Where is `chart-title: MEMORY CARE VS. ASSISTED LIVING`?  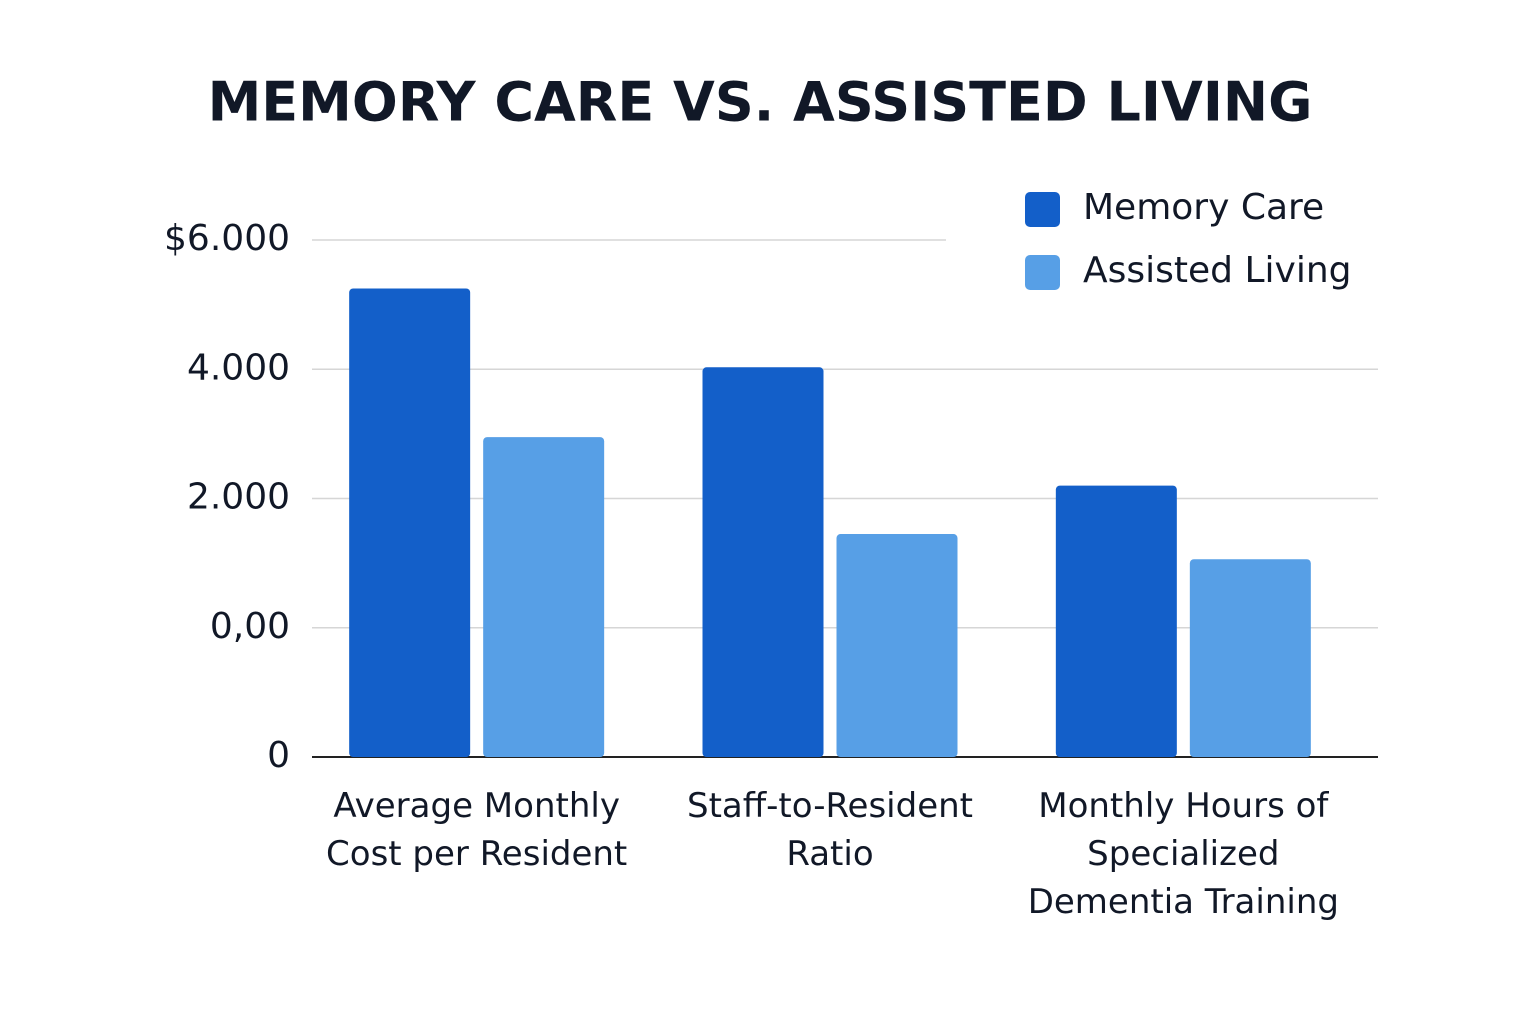
chart-title: MEMORY CARE VS. ASSISTED LIVING is located at coordinates (760, 102).